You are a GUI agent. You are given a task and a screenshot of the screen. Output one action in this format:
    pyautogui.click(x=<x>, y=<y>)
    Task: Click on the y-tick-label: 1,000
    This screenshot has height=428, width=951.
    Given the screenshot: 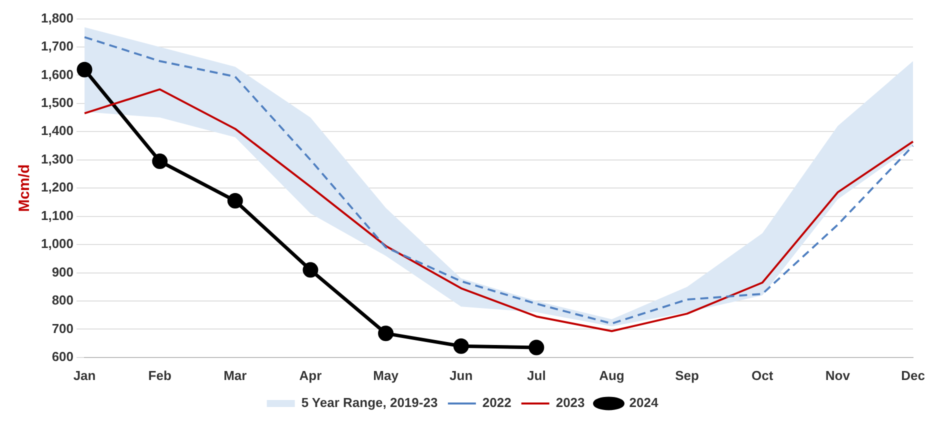 What is the action you would take?
    pyautogui.click(x=57, y=244)
    